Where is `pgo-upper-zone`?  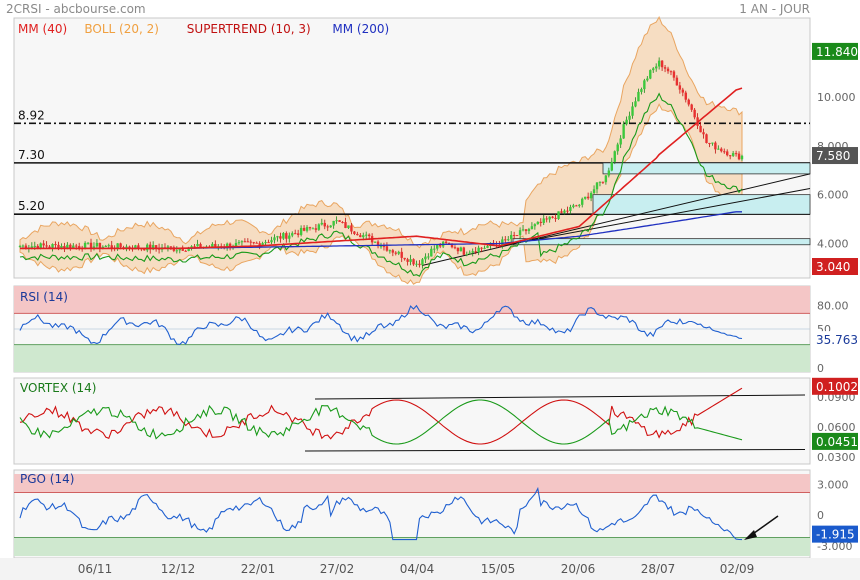
pgo-upper-zone is located at coordinates (412, 483).